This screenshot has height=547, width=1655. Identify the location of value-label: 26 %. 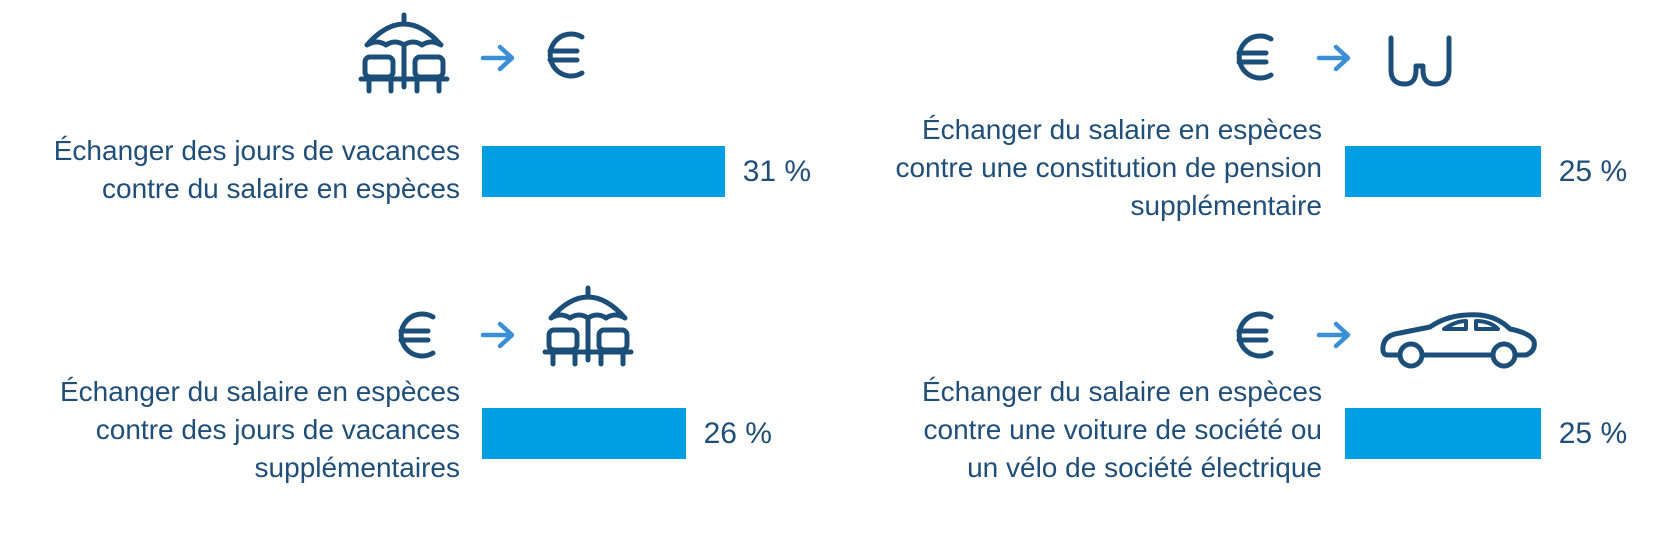
(737, 433).